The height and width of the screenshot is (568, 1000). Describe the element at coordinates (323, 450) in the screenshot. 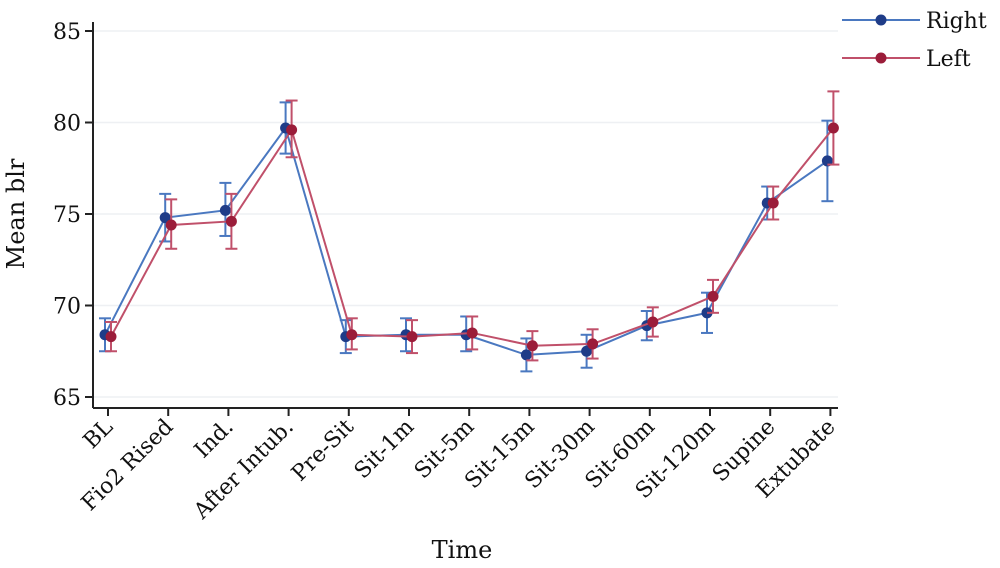

I see `x-tick-label: Pre-Sit` at that location.